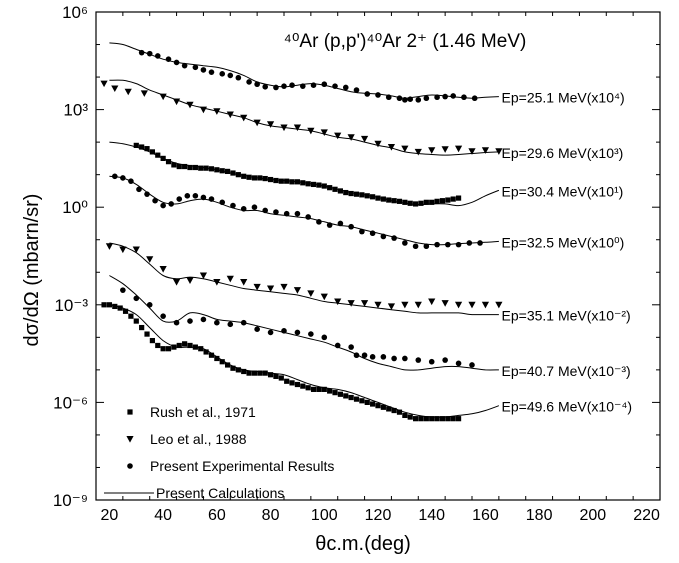 The image size is (679, 563). What do you see at coordinates (220, 493) in the screenshot?
I see `legend-label: Present Calculations` at bounding box center [220, 493].